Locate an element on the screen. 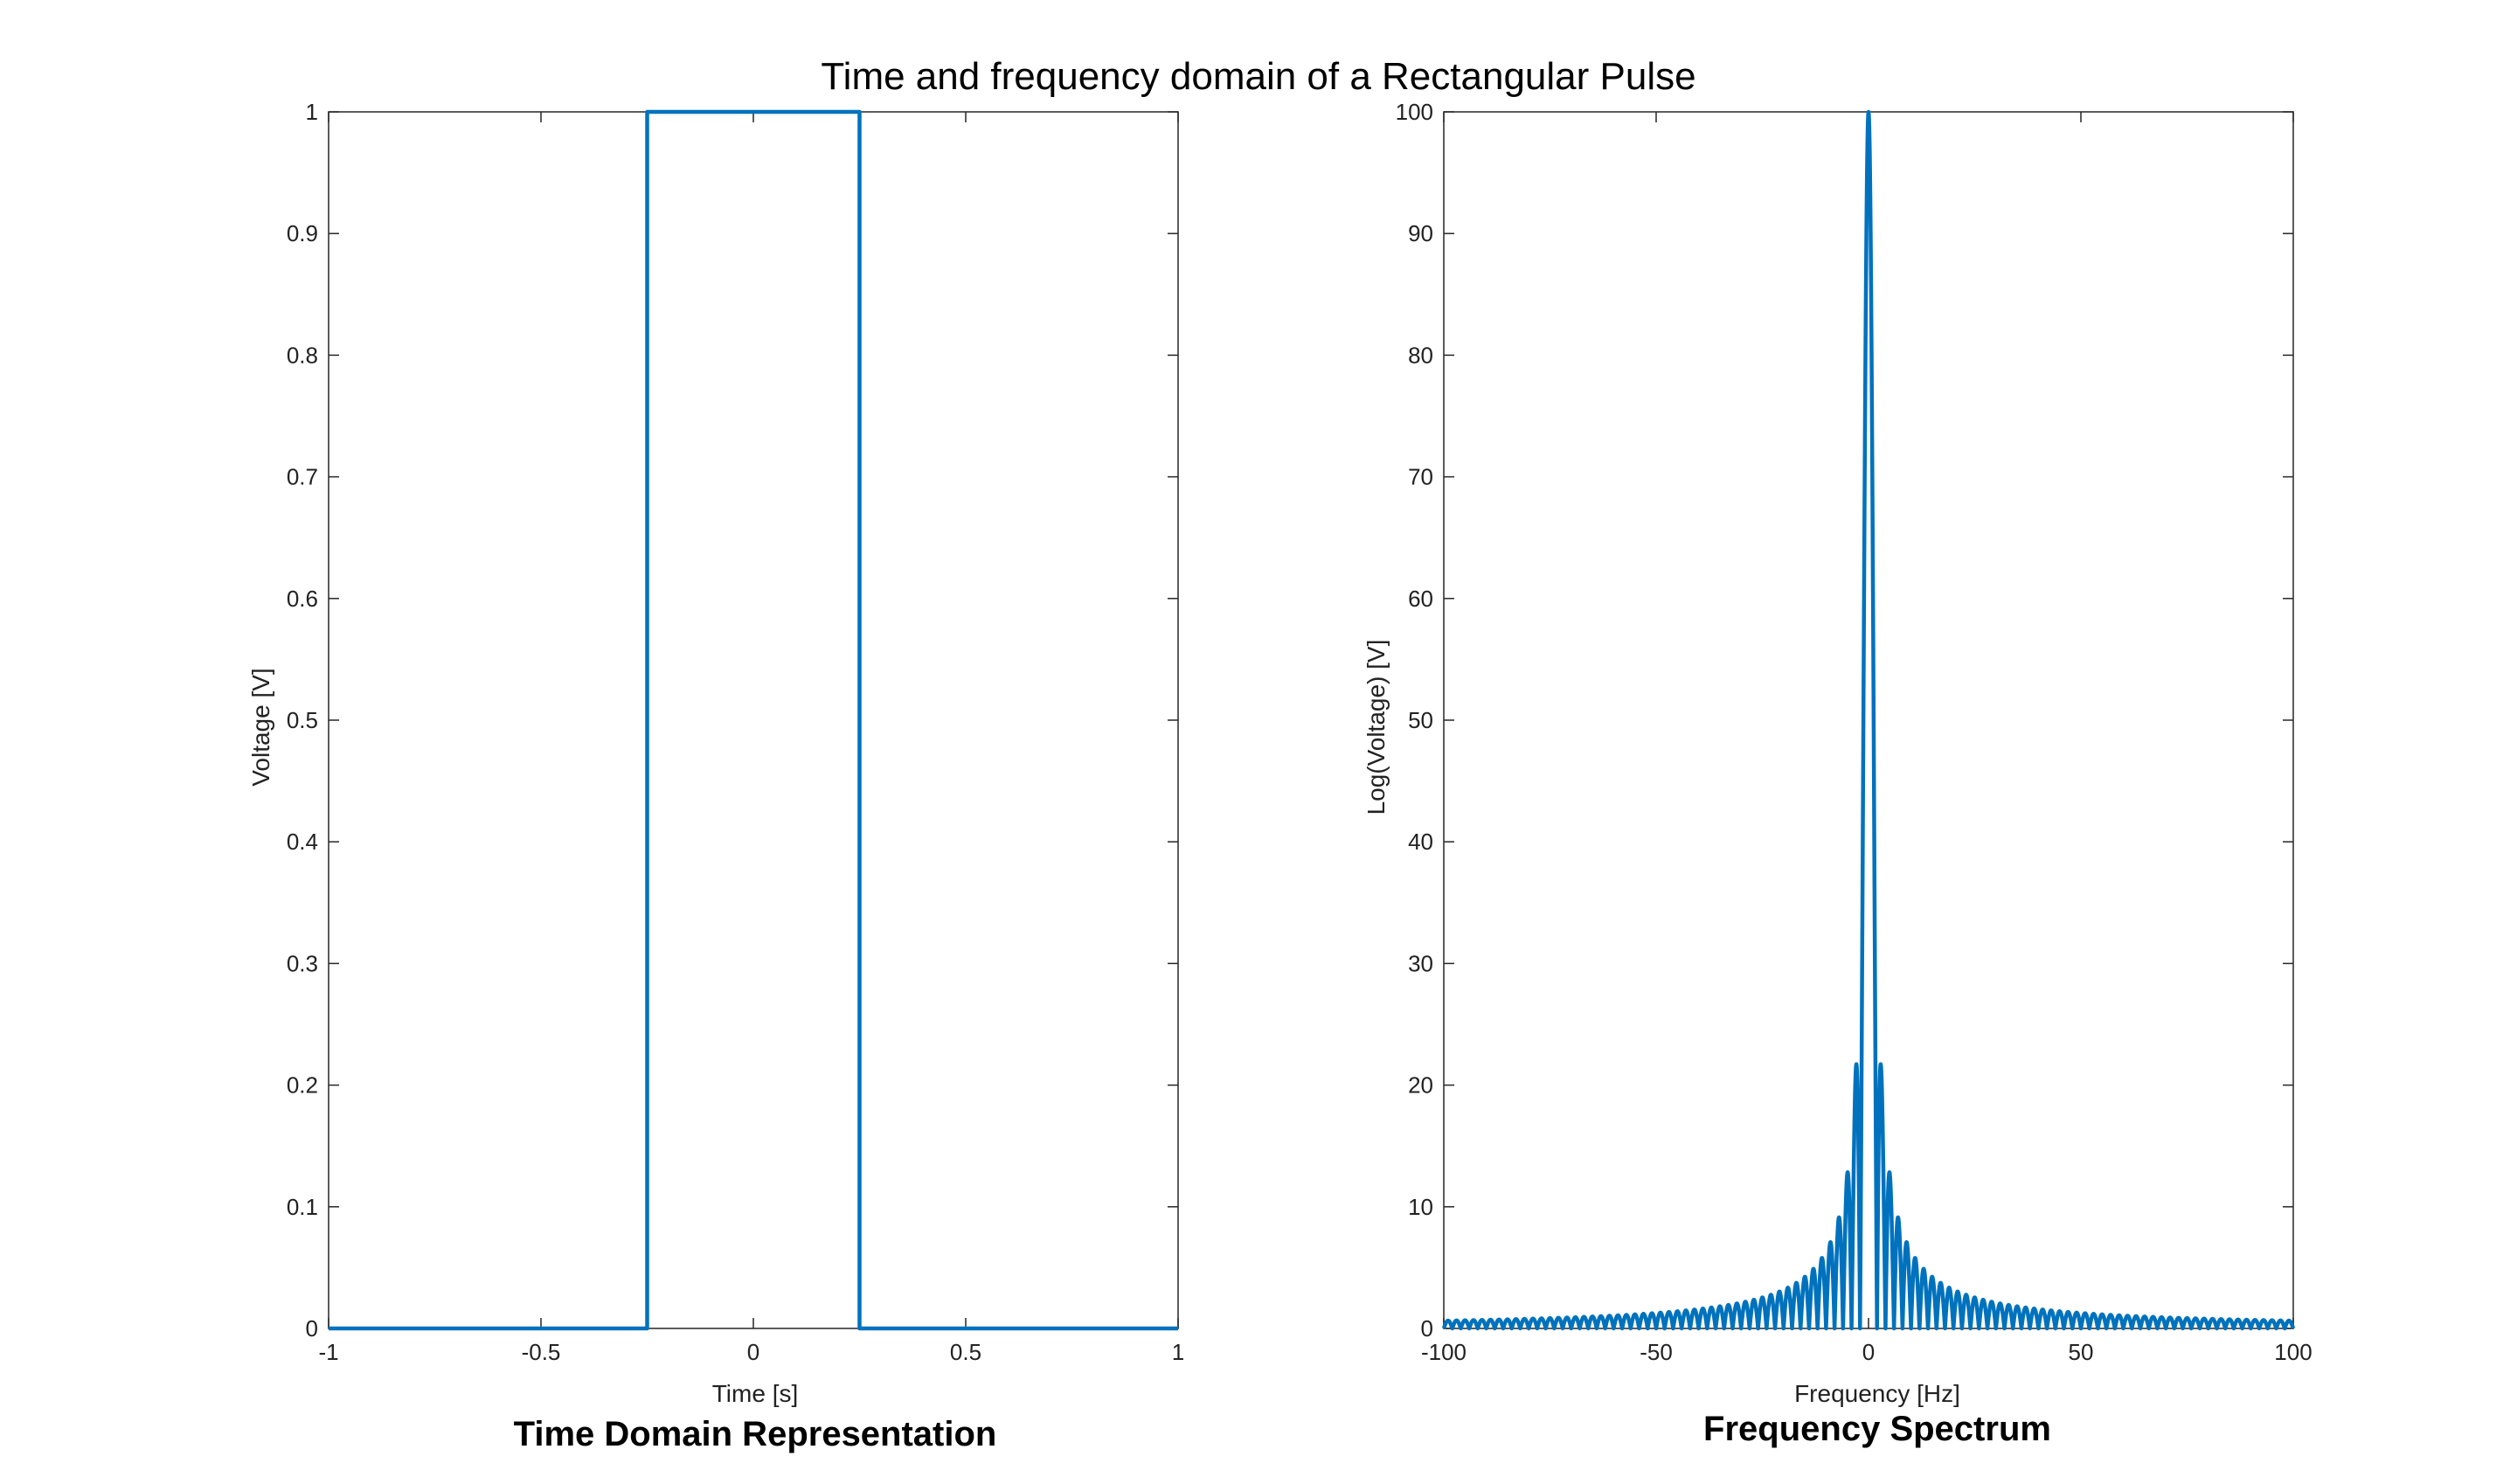  frequency-spectrum-ytick-label: 60 is located at coordinates (1420, 599).